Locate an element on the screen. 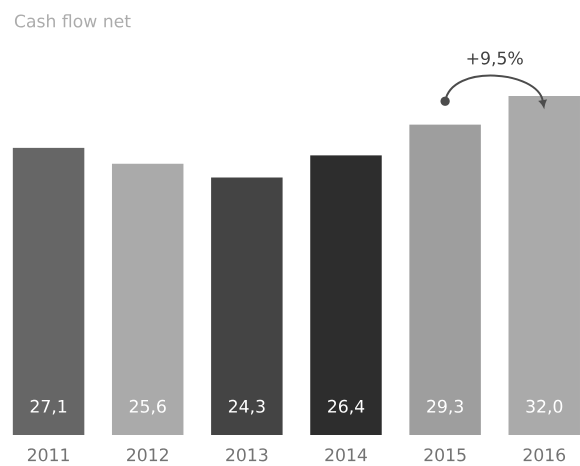  x-tick-label: 2015 is located at coordinates (445, 455).